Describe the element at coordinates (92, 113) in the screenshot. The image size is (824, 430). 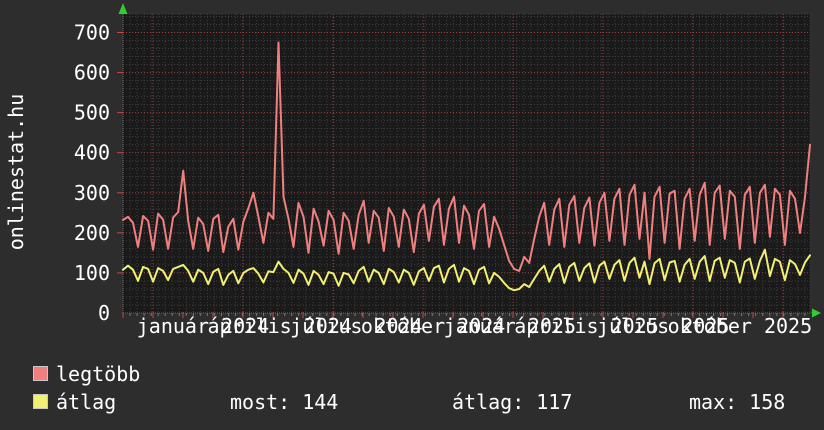
I see `y-tick-label: 500` at that location.